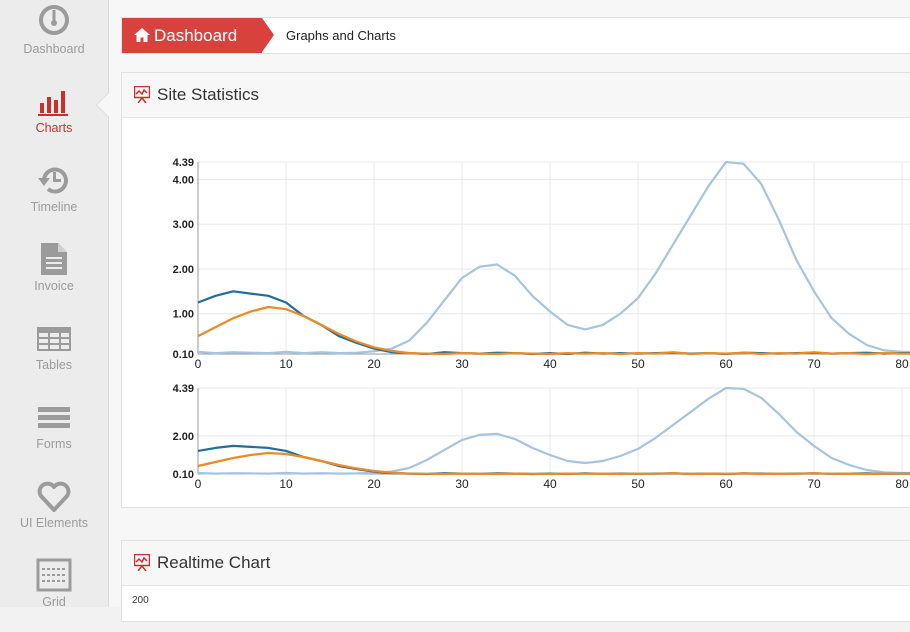  I want to click on sidebar-item-grid: Grid, so click(54, 592).